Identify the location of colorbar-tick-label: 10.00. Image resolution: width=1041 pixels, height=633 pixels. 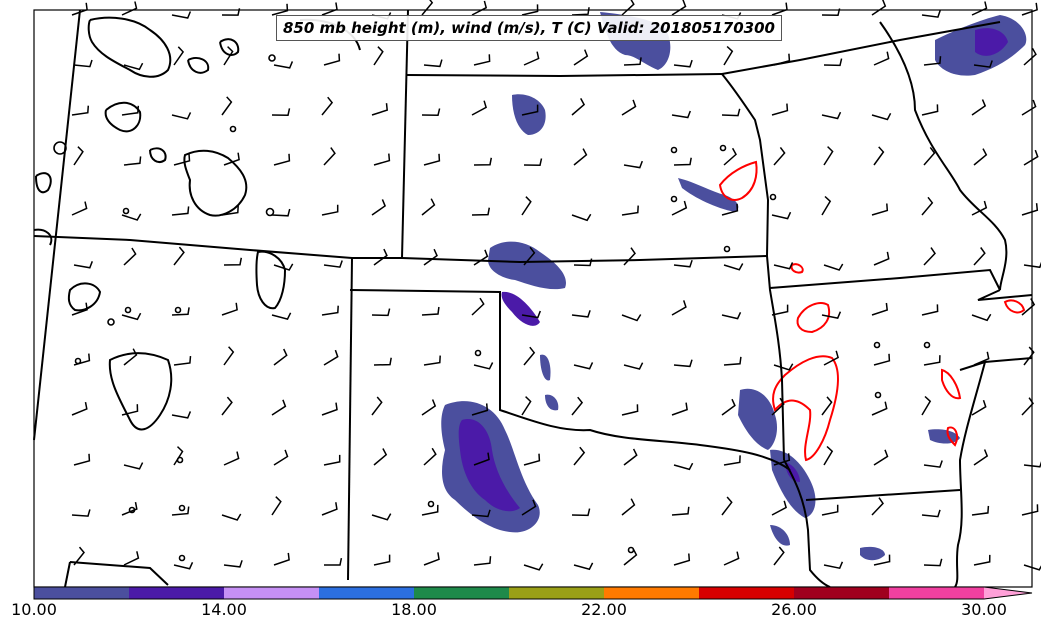
(34, 609).